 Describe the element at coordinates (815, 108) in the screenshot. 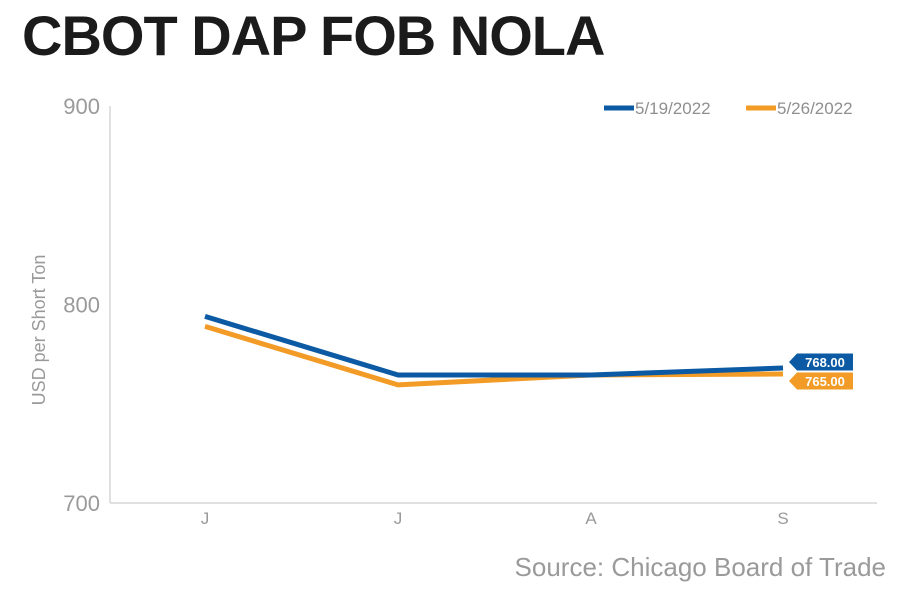

I see `legend-label: 5/26/2022` at that location.